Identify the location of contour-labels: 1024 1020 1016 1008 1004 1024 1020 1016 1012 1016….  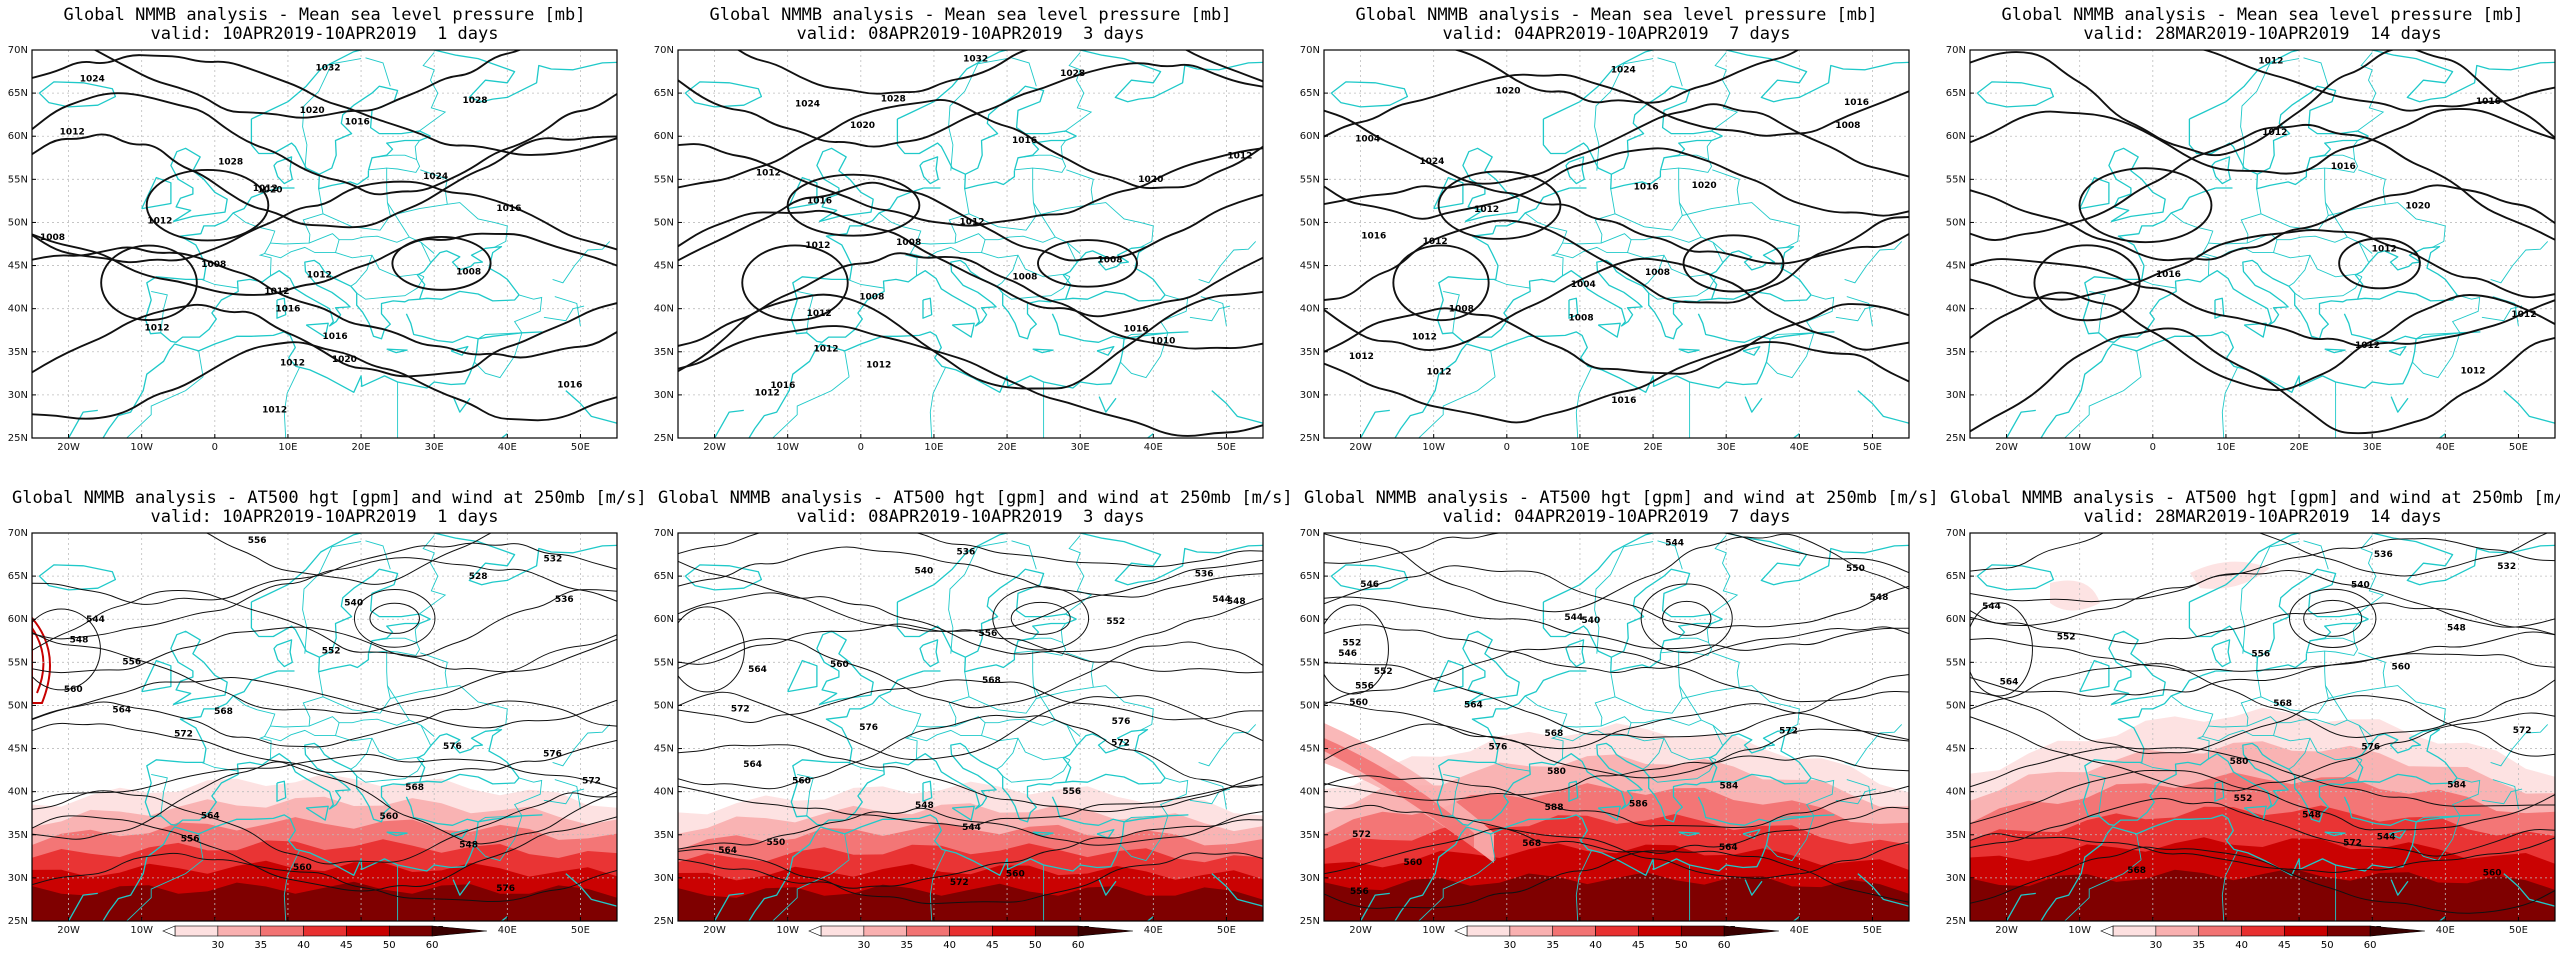
(1609, 235).